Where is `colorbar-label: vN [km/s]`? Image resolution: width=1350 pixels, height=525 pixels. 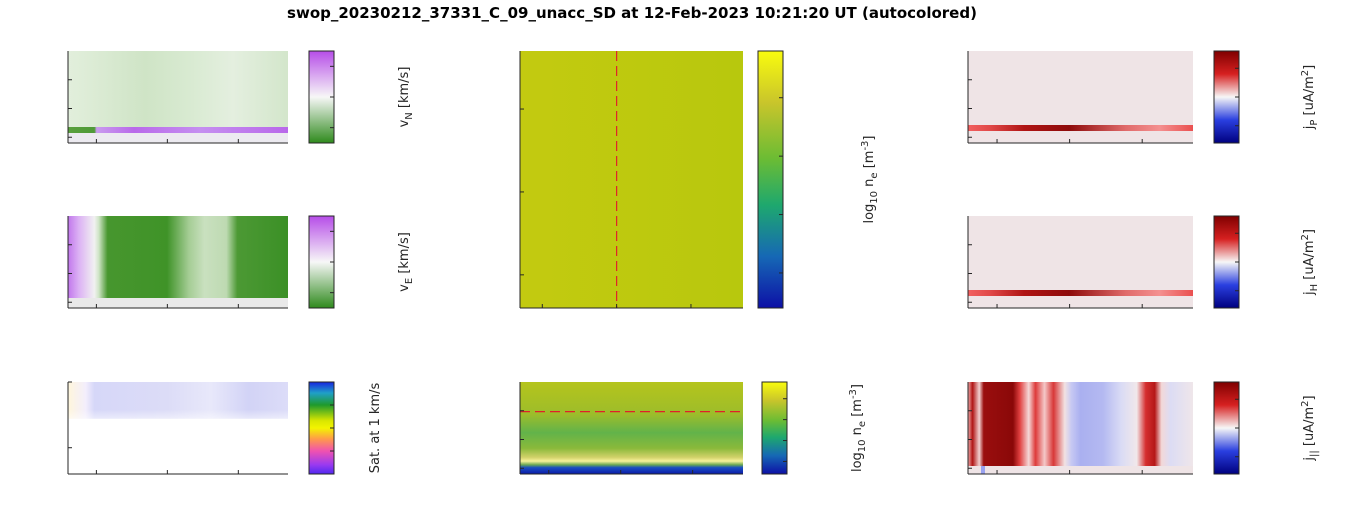
colorbar-label: vN [km/s] is located at coordinates (406, 97).